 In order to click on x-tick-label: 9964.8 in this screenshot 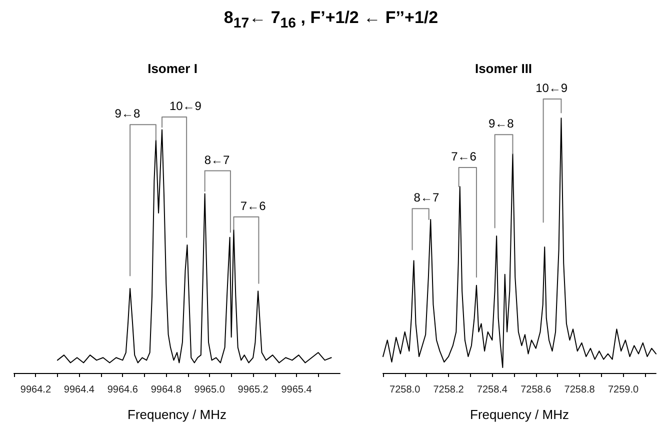, I will do `click(166, 390)`.